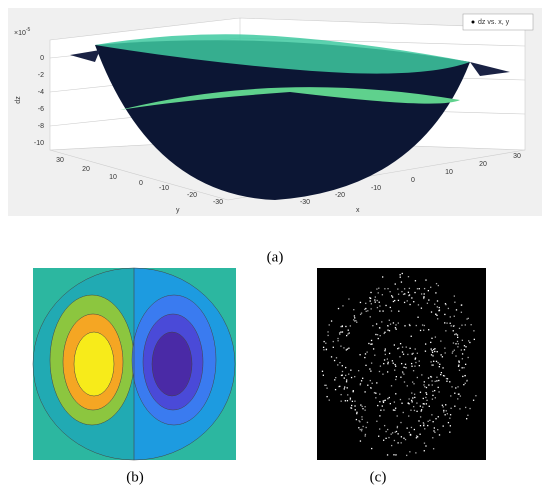 This screenshot has height=496, width=550. I want to click on x-tick-label: -30, so click(305, 202).